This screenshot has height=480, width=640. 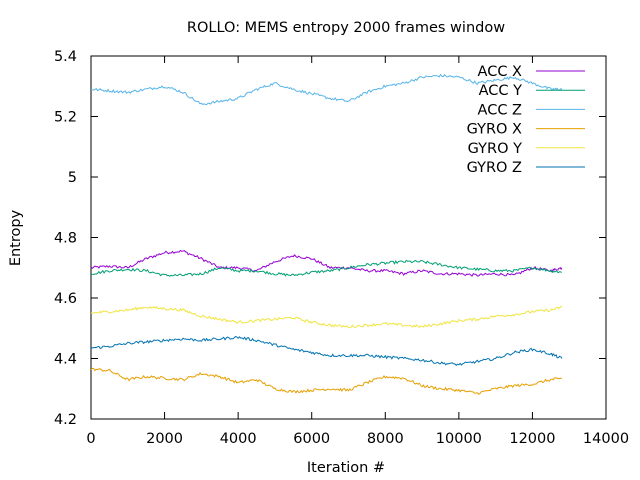 I want to click on y-tick-label: 5.2, so click(x=65, y=118).